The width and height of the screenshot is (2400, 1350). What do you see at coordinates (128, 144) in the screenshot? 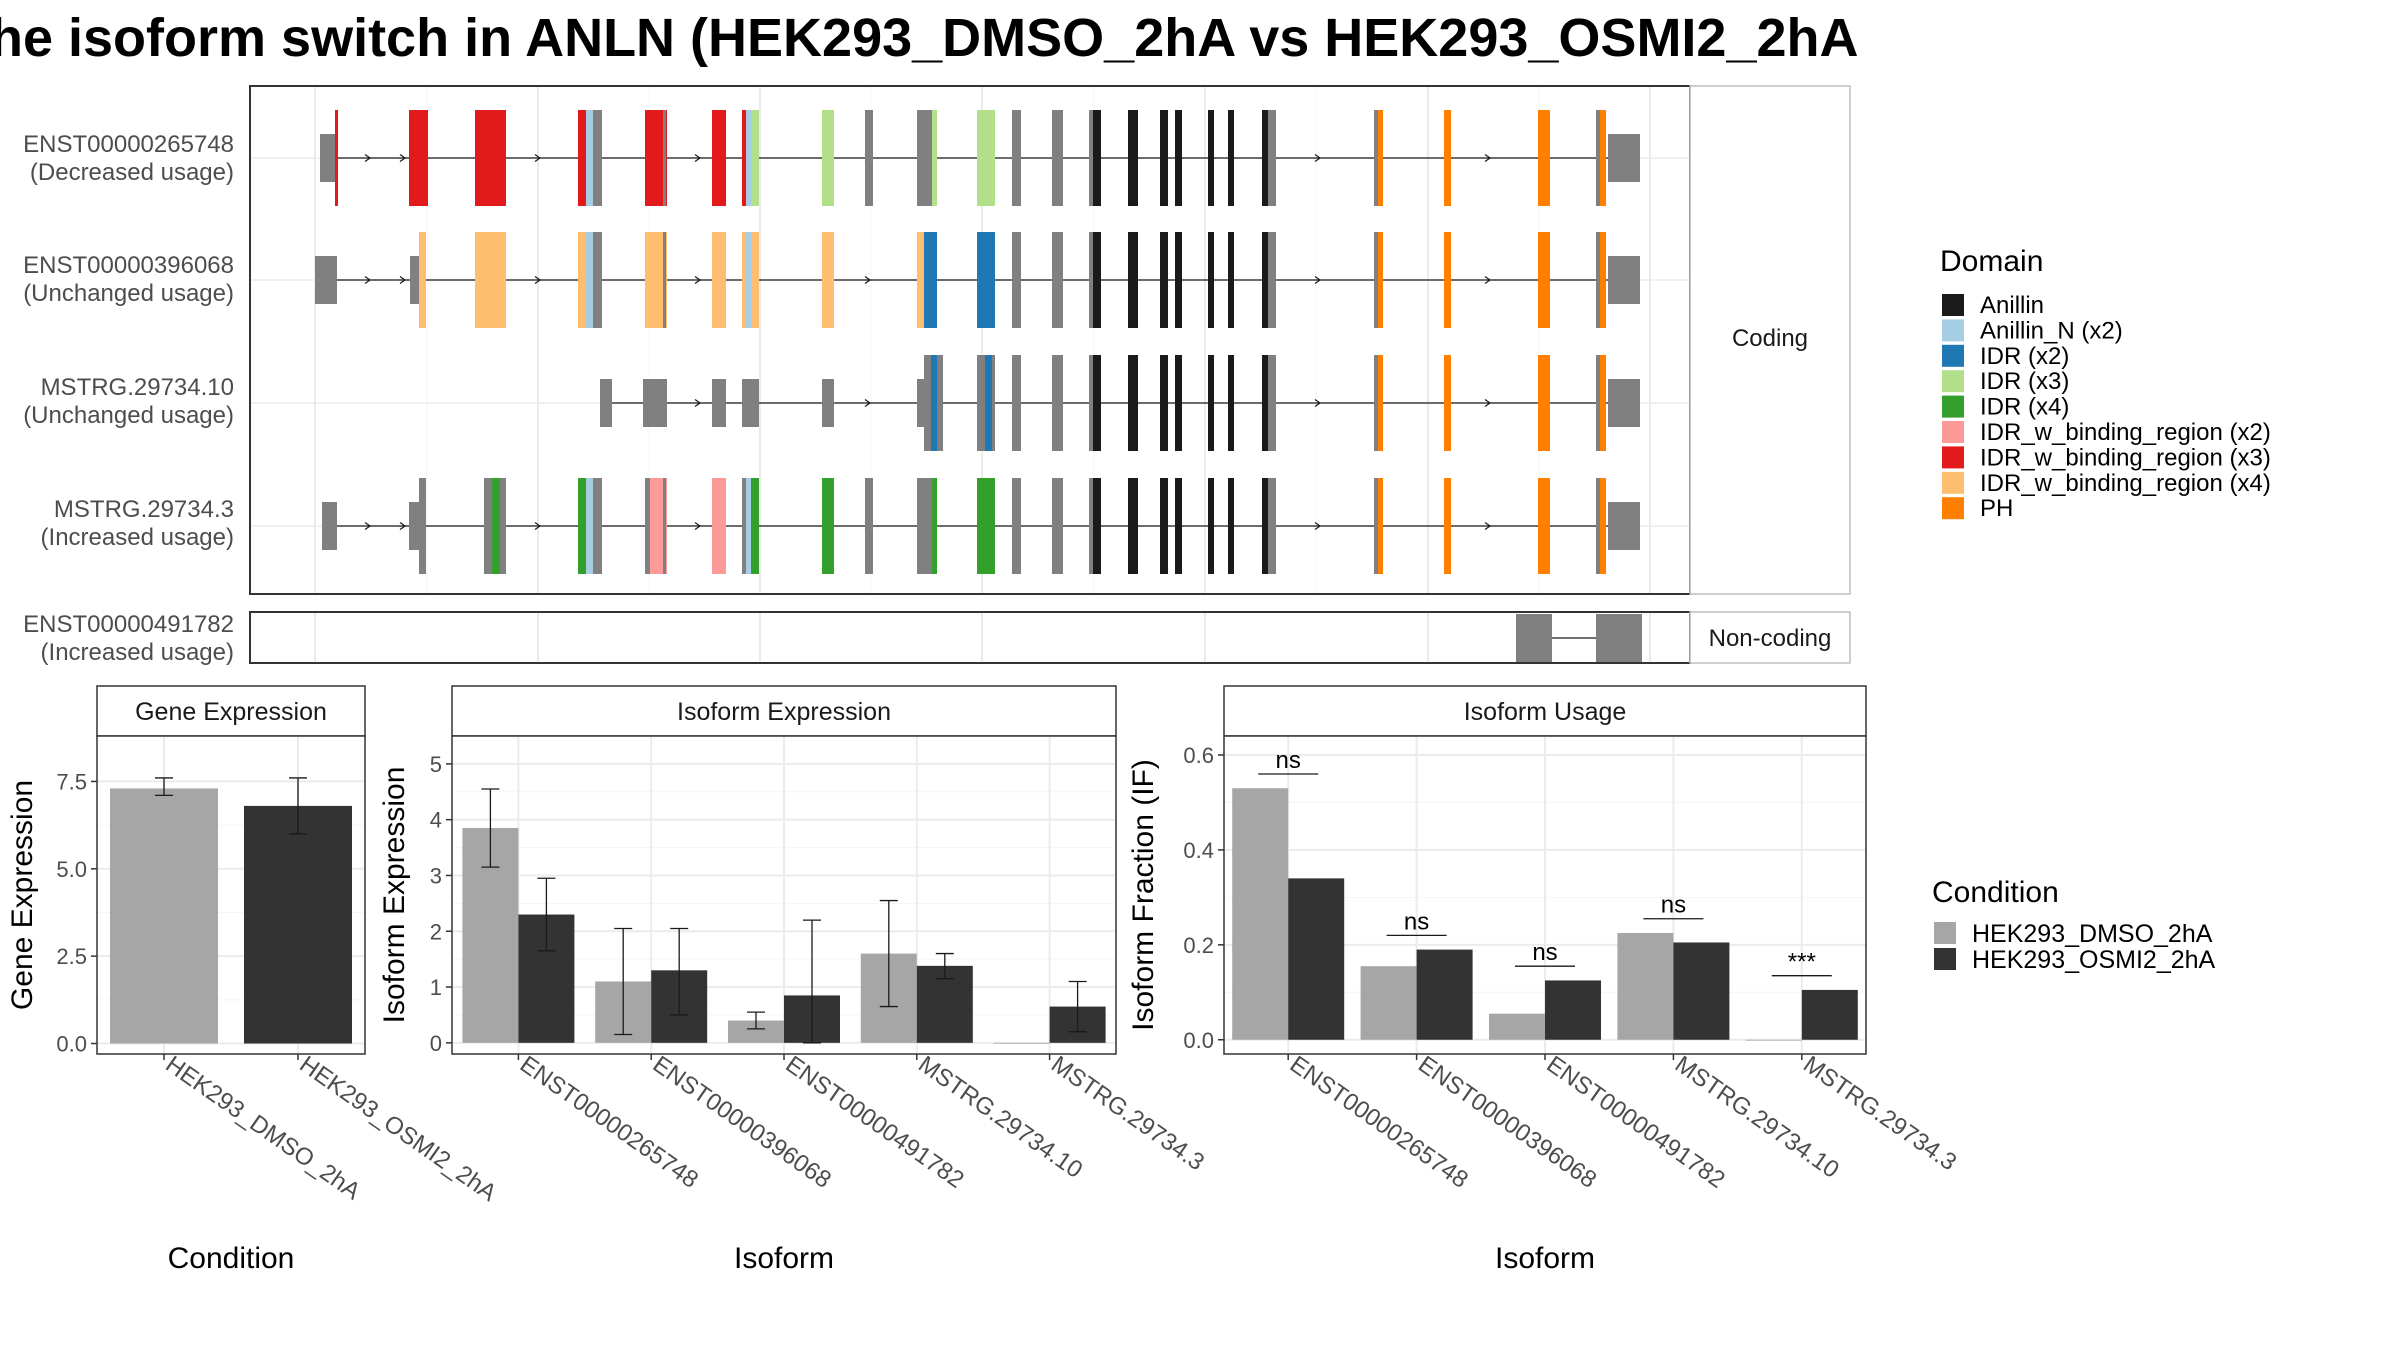
I see `transcript-label-1-id: ENST00000265748` at bounding box center [128, 144].